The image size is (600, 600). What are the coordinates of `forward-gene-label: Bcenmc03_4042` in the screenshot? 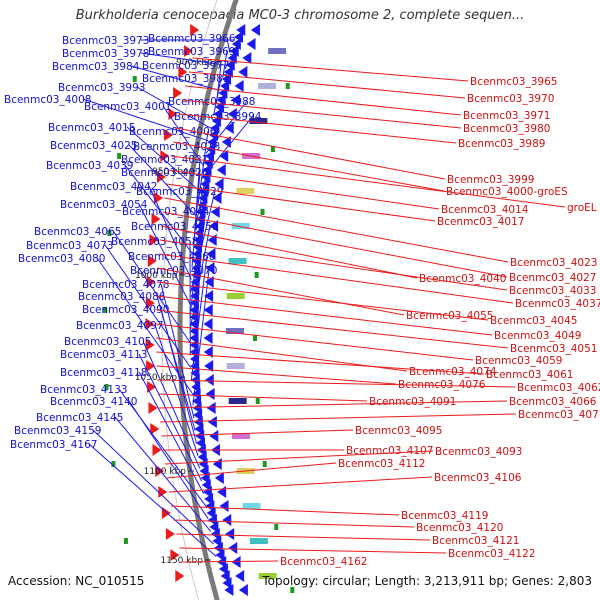 It's located at (113, 187).